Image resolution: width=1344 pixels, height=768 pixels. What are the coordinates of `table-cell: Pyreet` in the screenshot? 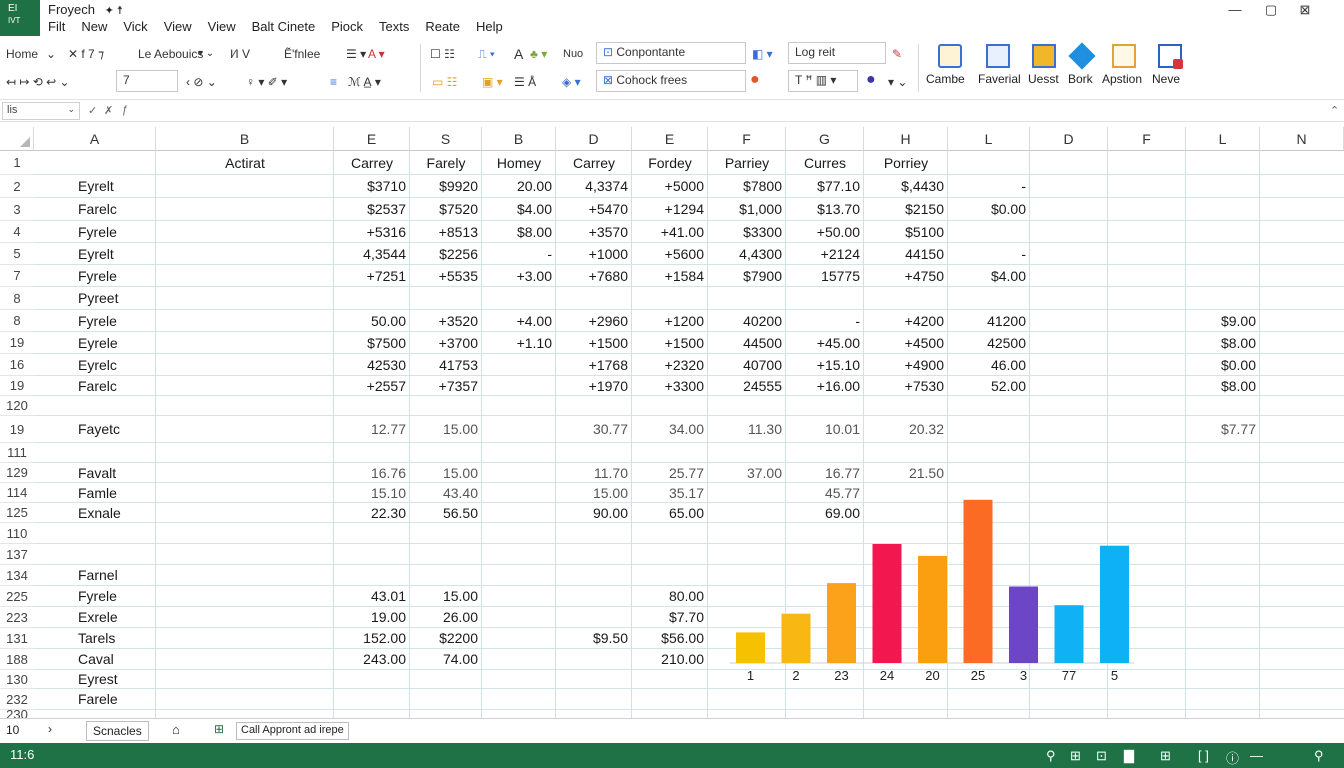 It's located at (98, 298).